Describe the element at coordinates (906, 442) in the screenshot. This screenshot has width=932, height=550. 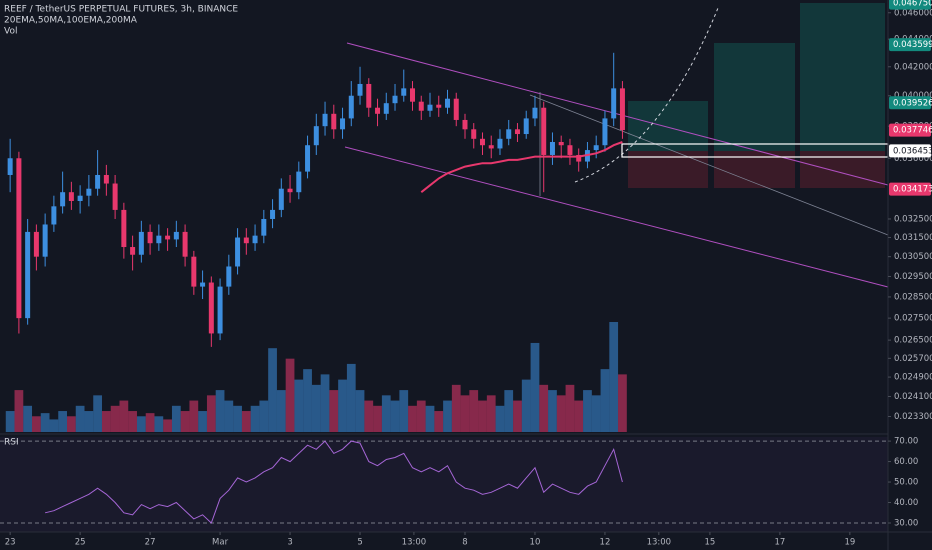
I see `rsi-y-tick-label: 70.00` at that location.